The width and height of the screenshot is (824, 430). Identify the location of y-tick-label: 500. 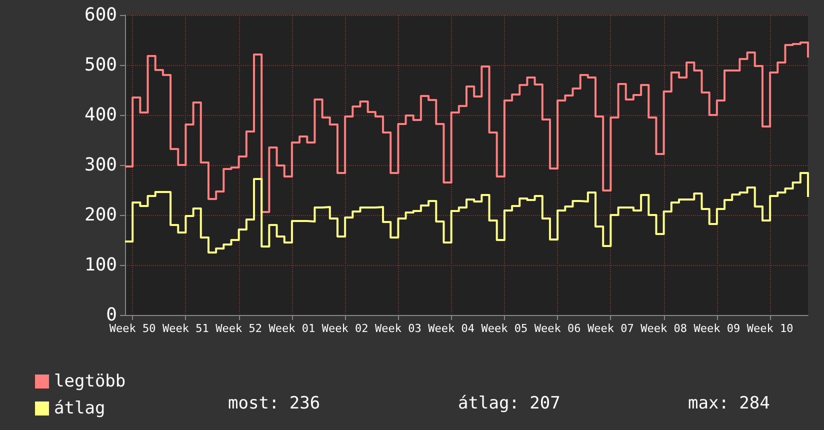
(100, 65).